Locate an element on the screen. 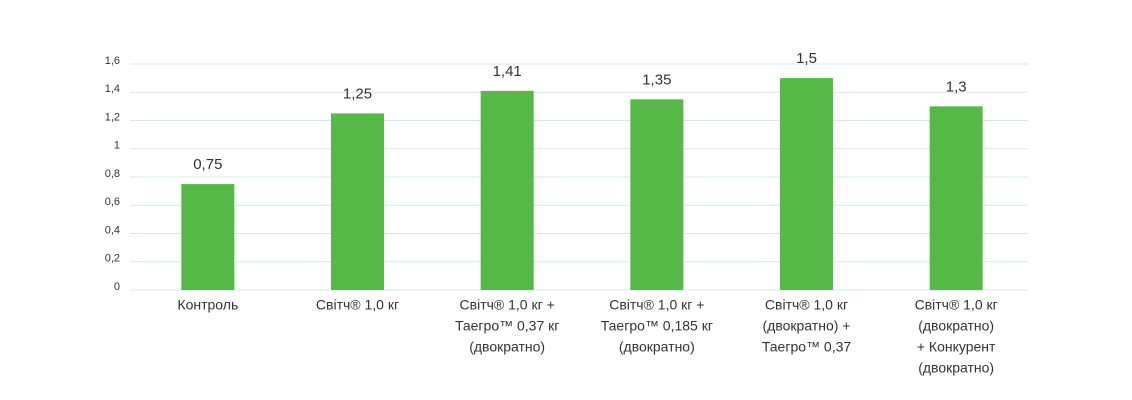  x-tick-label: Контроль is located at coordinates (207, 305).